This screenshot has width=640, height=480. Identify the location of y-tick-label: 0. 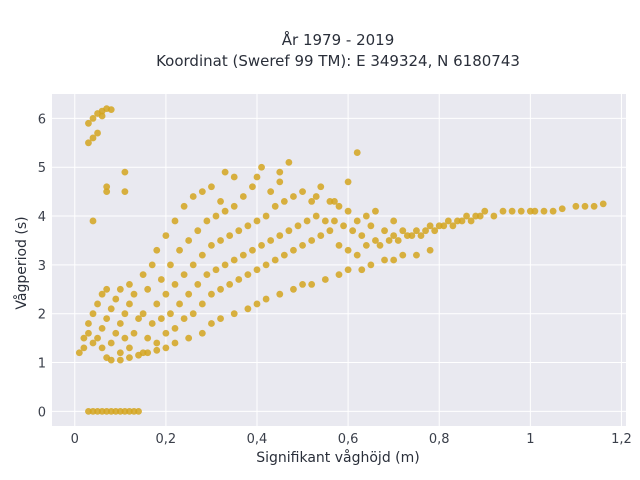
(42, 412).